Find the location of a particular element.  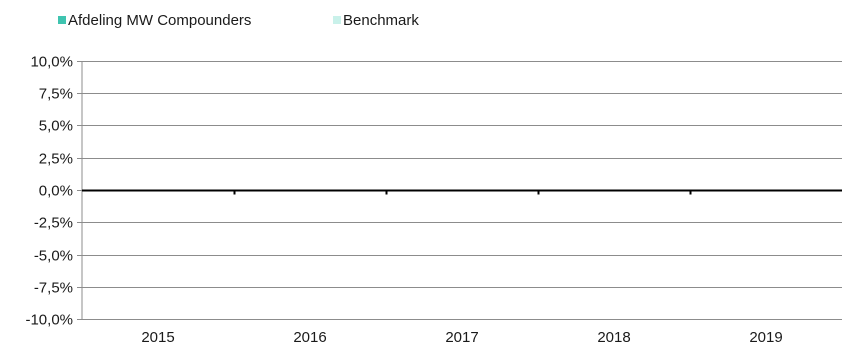

y-tick-label: -10,0% is located at coordinates (49, 320).